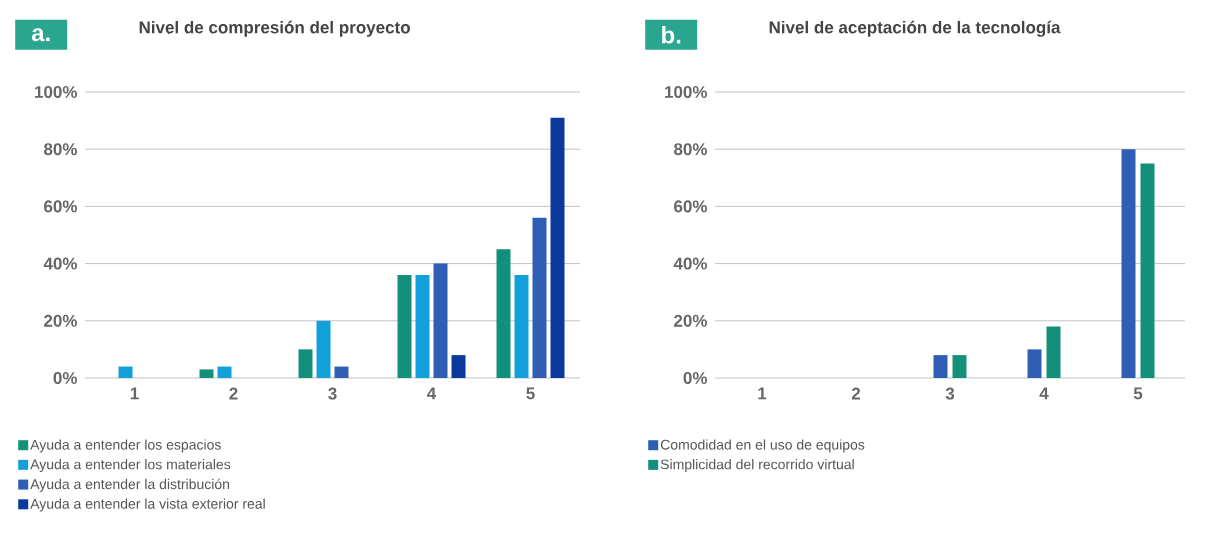 Image resolution: width=1205 pixels, height=534 pixels. Describe the element at coordinates (757, 466) in the screenshot. I see `legend-label: Simplicidad del recorrido virtual` at that location.